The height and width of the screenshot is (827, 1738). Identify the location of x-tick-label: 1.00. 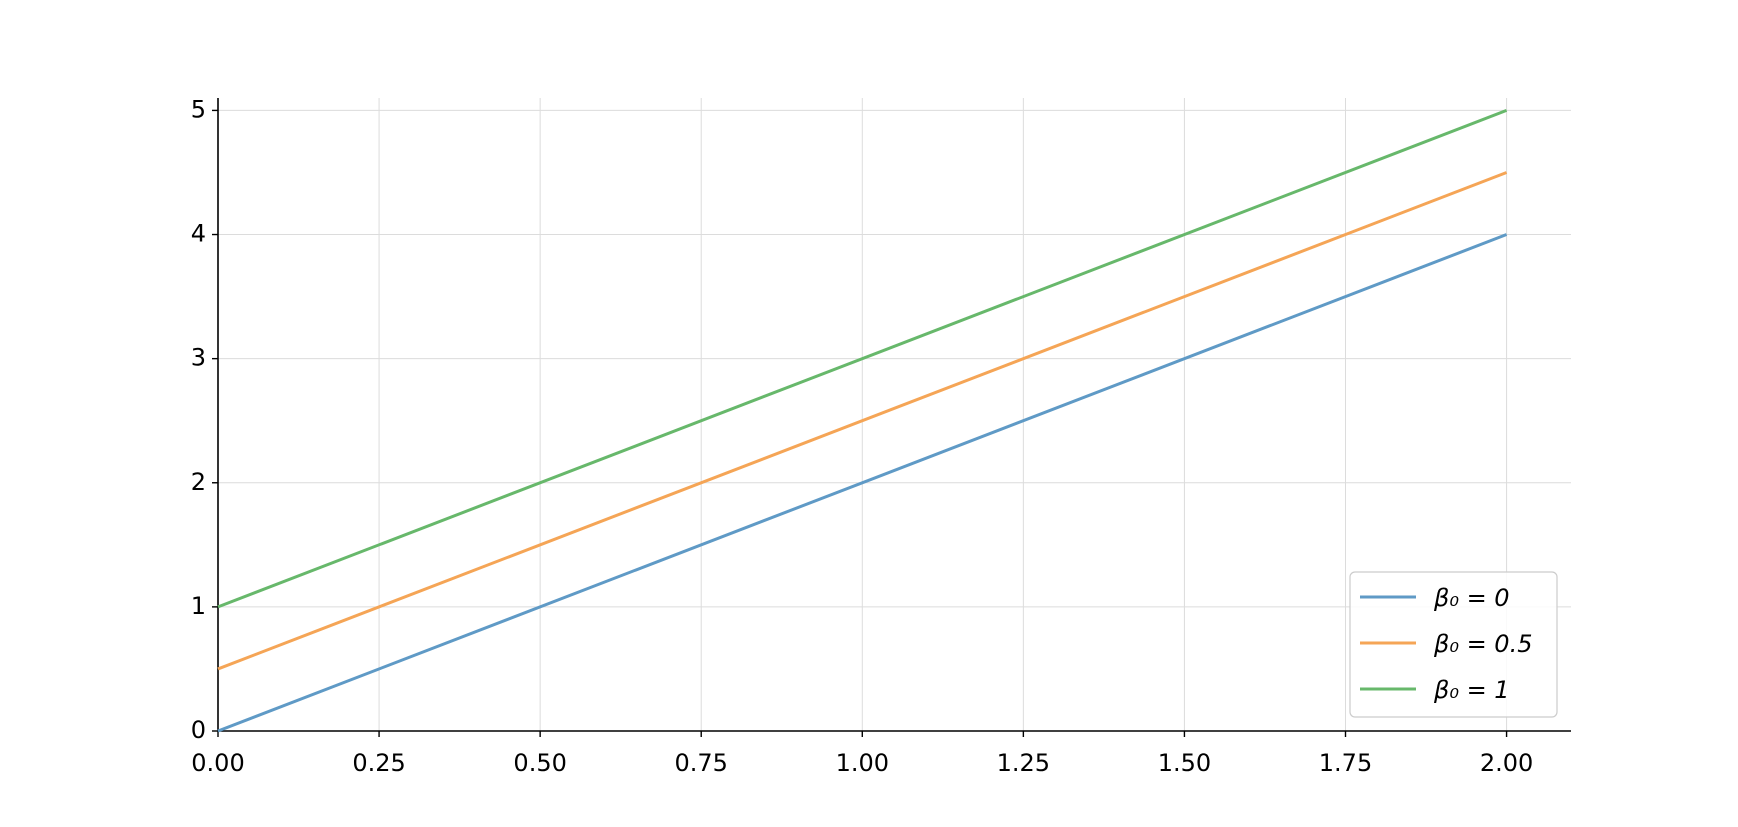
(862, 763).